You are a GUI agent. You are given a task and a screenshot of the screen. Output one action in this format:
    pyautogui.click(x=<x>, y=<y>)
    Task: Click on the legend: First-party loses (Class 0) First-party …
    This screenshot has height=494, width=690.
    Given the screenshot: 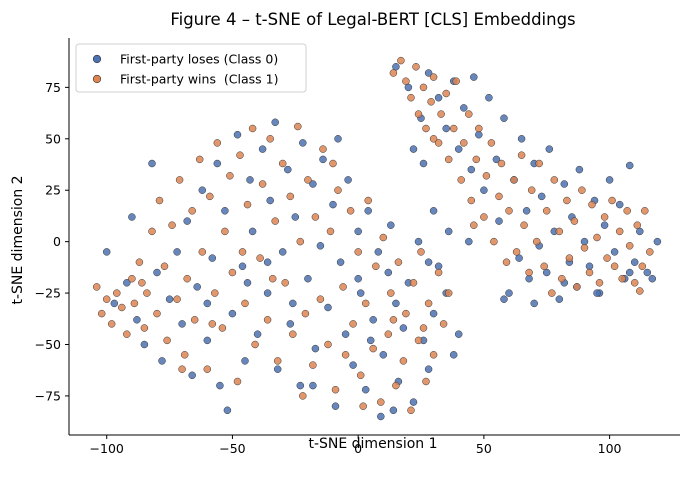 What is the action you would take?
    pyautogui.click(x=191, y=68)
    